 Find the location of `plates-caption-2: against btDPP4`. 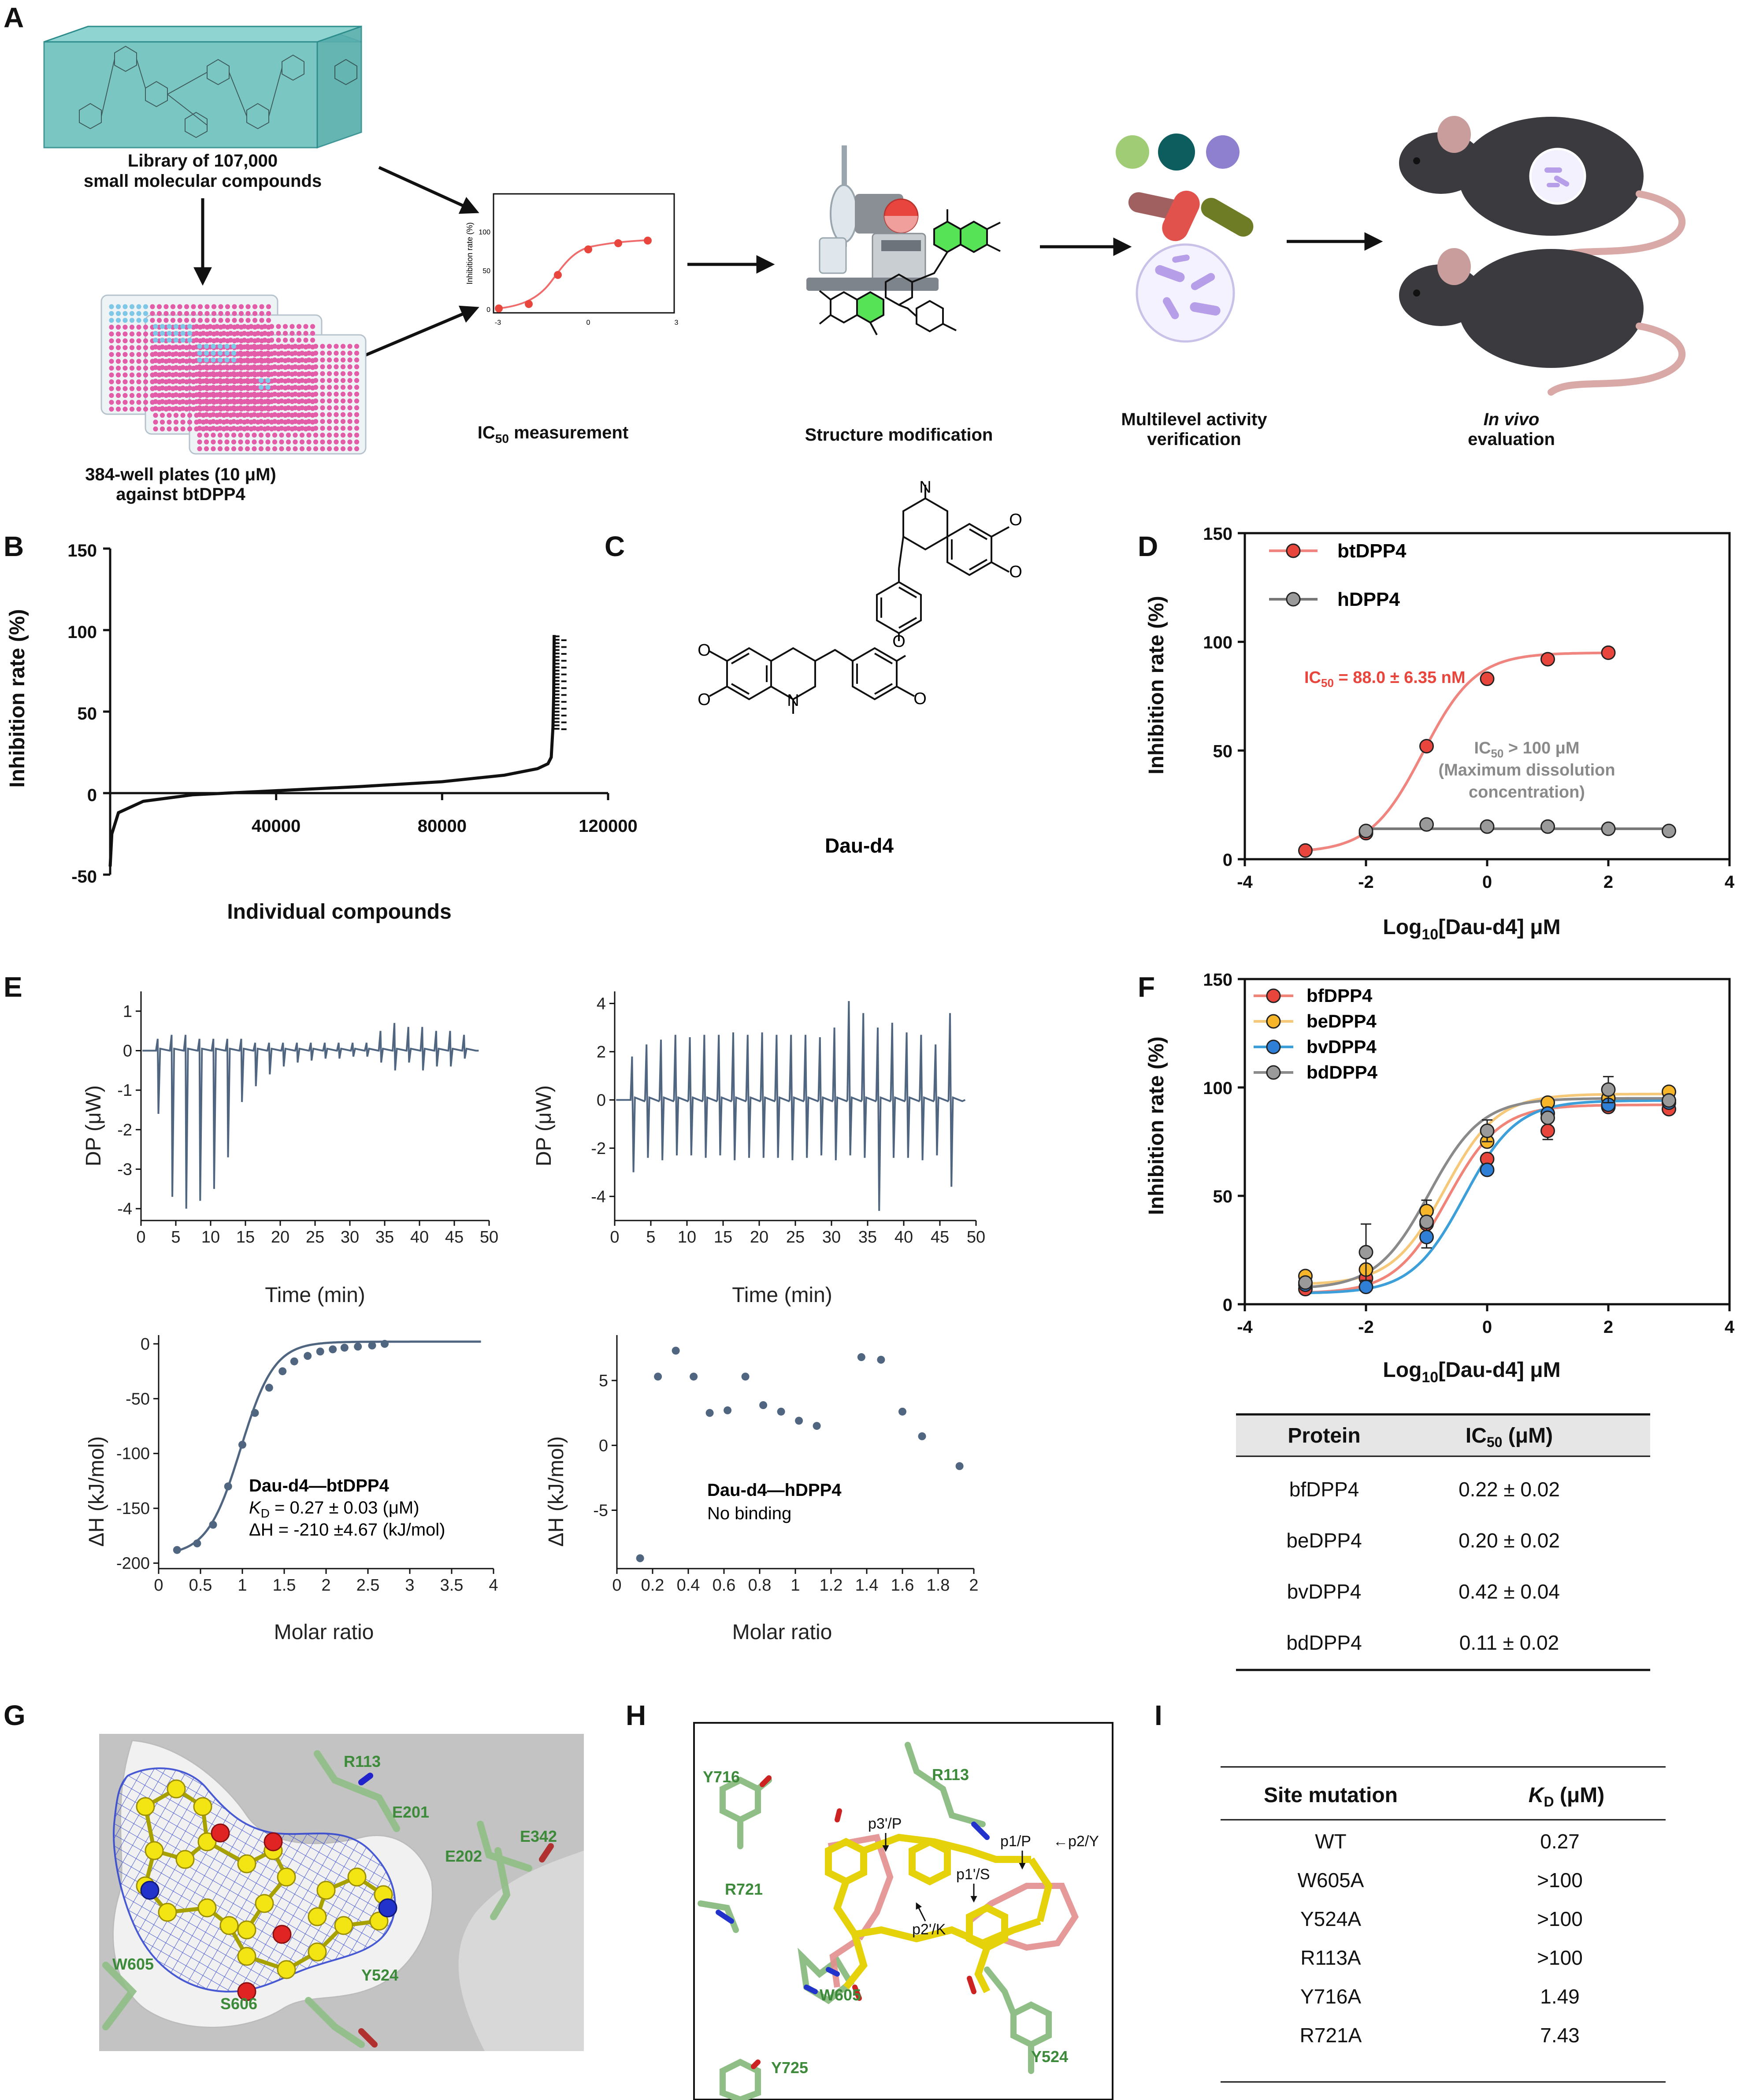

plates-caption-2: against btDPP4 is located at coordinates (180, 494).